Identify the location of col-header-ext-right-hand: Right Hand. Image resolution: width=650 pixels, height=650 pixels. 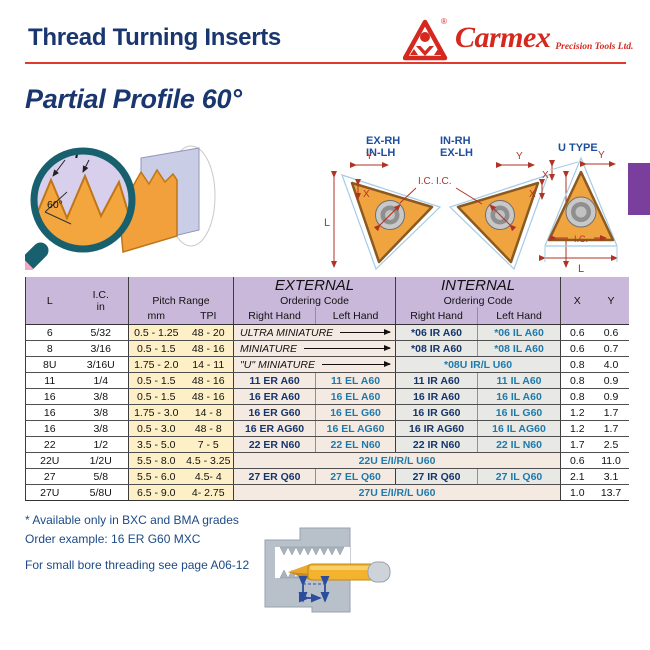
(274, 316).